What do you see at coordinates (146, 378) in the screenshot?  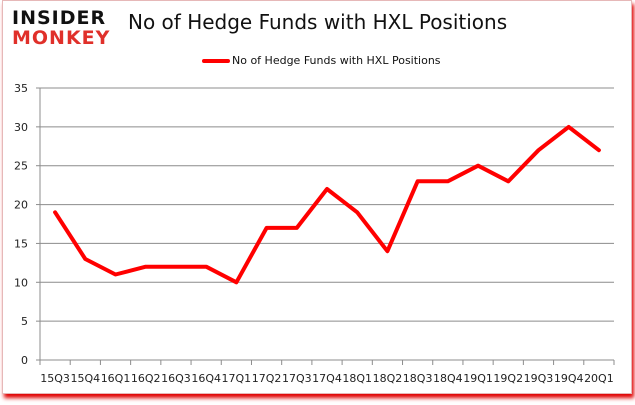 I see `x-tick-label: 16Q2` at bounding box center [146, 378].